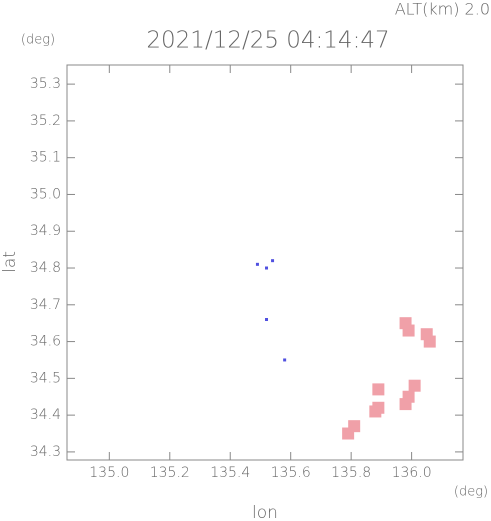  Describe the element at coordinates (265, 512) in the screenshot. I see `x-axis-label: lon` at that location.